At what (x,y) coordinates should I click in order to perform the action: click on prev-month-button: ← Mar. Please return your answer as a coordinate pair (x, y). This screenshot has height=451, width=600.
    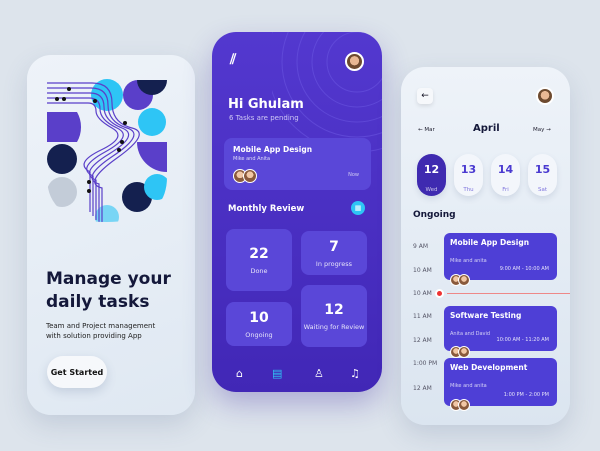
    Looking at the image, I should click on (426, 130).